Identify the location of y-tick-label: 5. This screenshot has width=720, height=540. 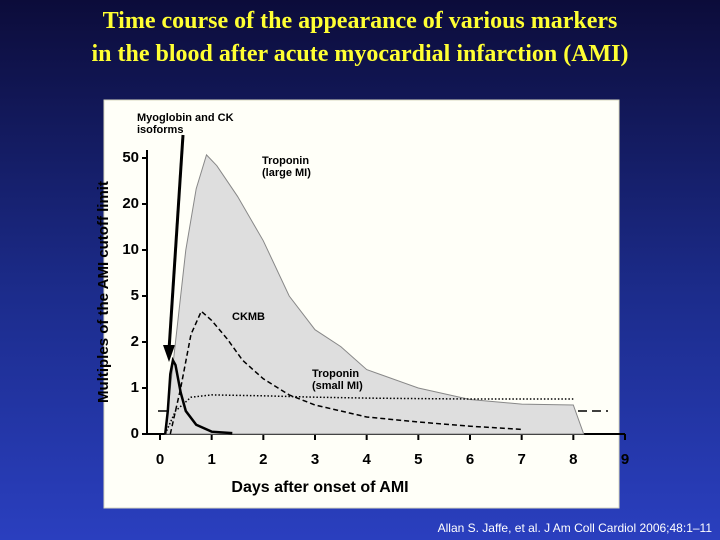
(135, 295).